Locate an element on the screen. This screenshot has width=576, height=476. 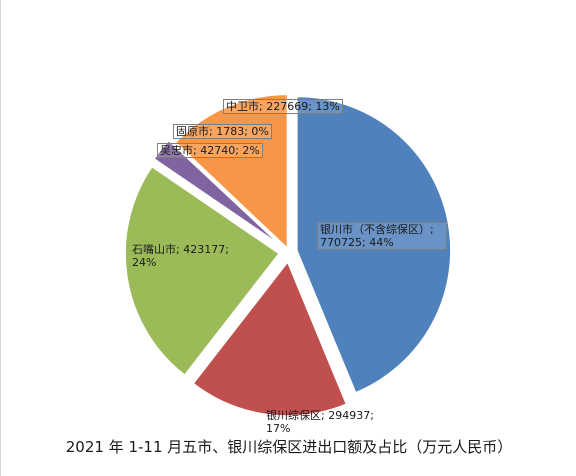
slice-guyuan is located at coordinates (225, 192).